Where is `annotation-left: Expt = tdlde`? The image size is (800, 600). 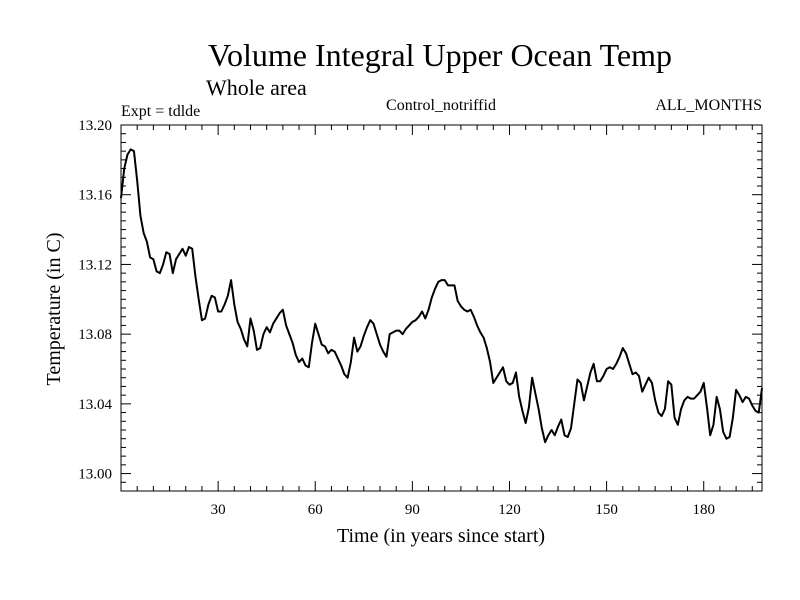 annotation-left: Expt = tdlde is located at coordinates (160, 111).